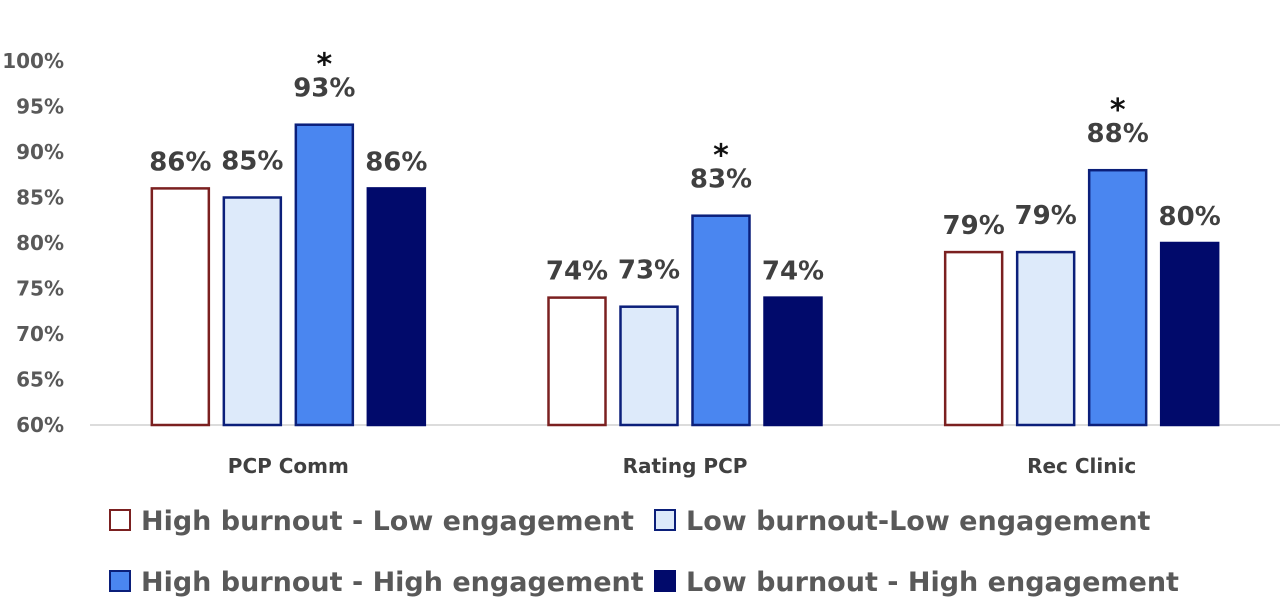 The image size is (1280, 613). What do you see at coordinates (40, 289) in the screenshot?
I see `y-tick-label: 75%` at bounding box center [40, 289].